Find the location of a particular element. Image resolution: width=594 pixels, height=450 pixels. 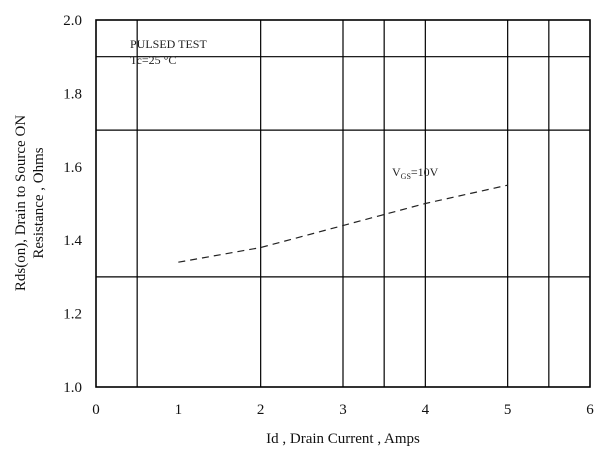

x-tick-label: 0 is located at coordinates (96, 410).